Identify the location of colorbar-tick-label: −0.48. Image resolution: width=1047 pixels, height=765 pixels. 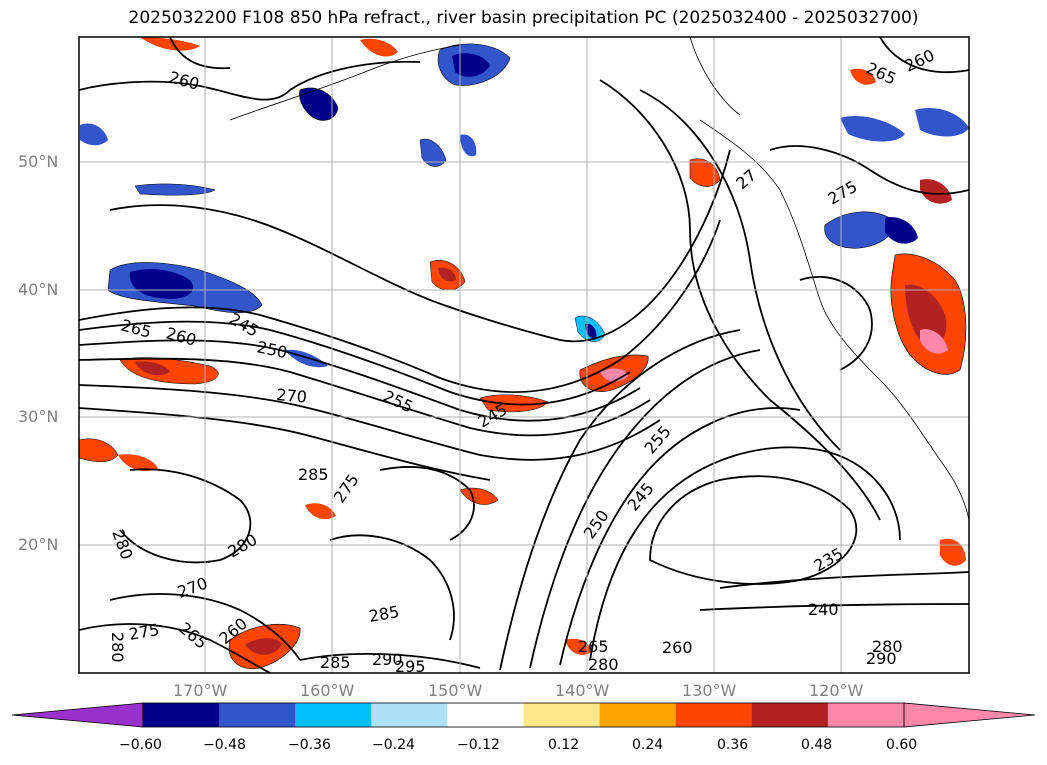
(224, 745).